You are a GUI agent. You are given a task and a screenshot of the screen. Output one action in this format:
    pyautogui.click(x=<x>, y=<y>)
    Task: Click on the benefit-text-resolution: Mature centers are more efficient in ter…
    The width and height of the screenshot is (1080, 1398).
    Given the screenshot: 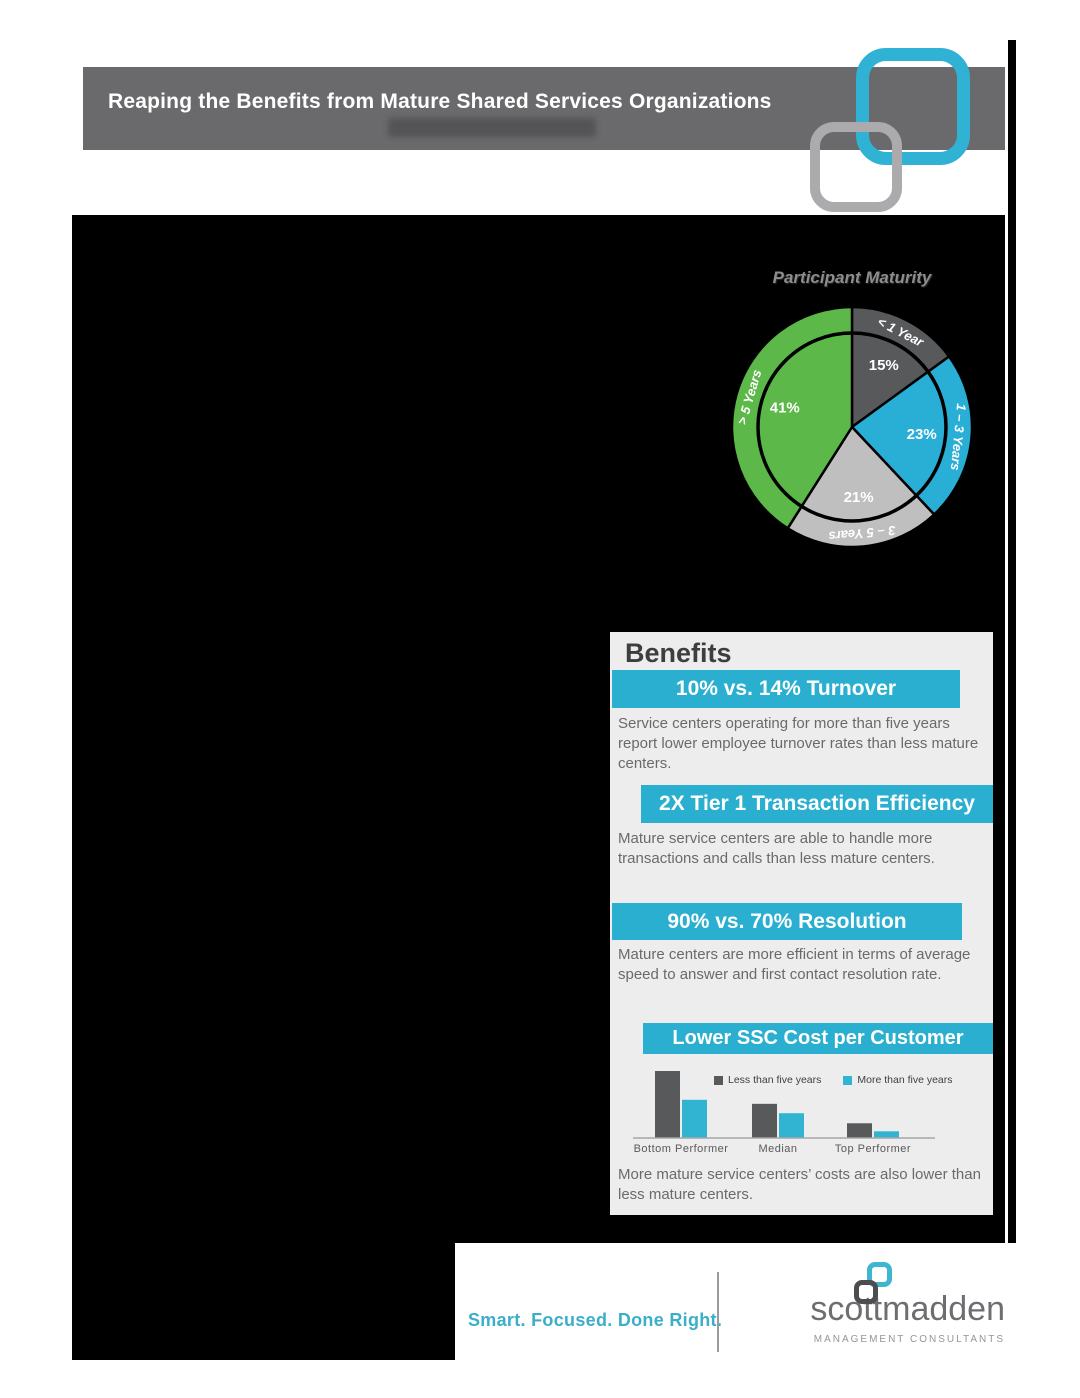 What is the action you would take?
    pyautogui.click(x=794, y=964)
    